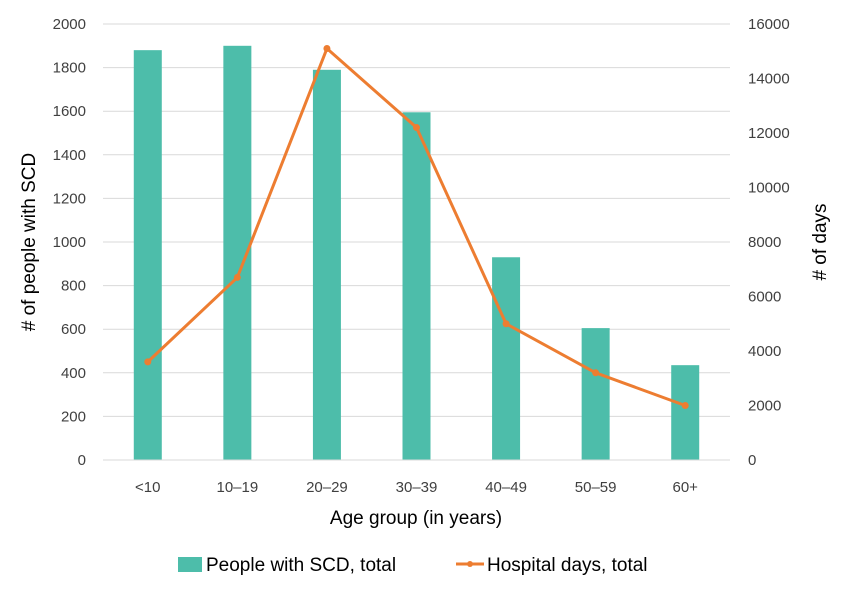 Image resolution: width=850 pixels, height=600 pixels. What do you see at coordinates (764, 242) in the screenshot?
I see `y-tick-label-right: 8000` at bounding box center [764, 242].